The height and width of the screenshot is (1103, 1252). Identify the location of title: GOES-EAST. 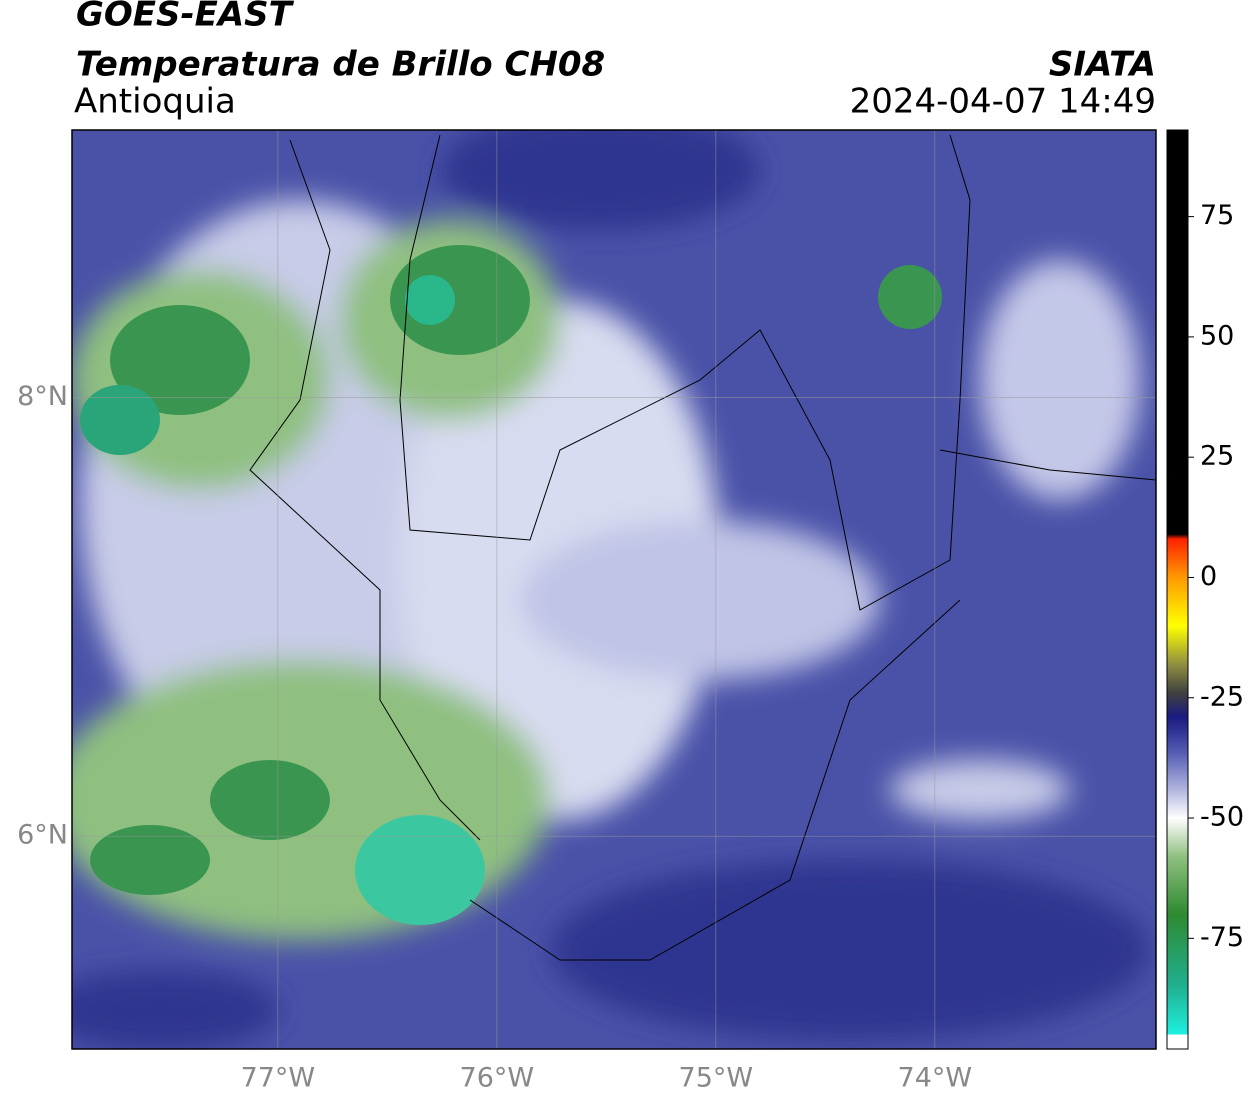
(185, 17).